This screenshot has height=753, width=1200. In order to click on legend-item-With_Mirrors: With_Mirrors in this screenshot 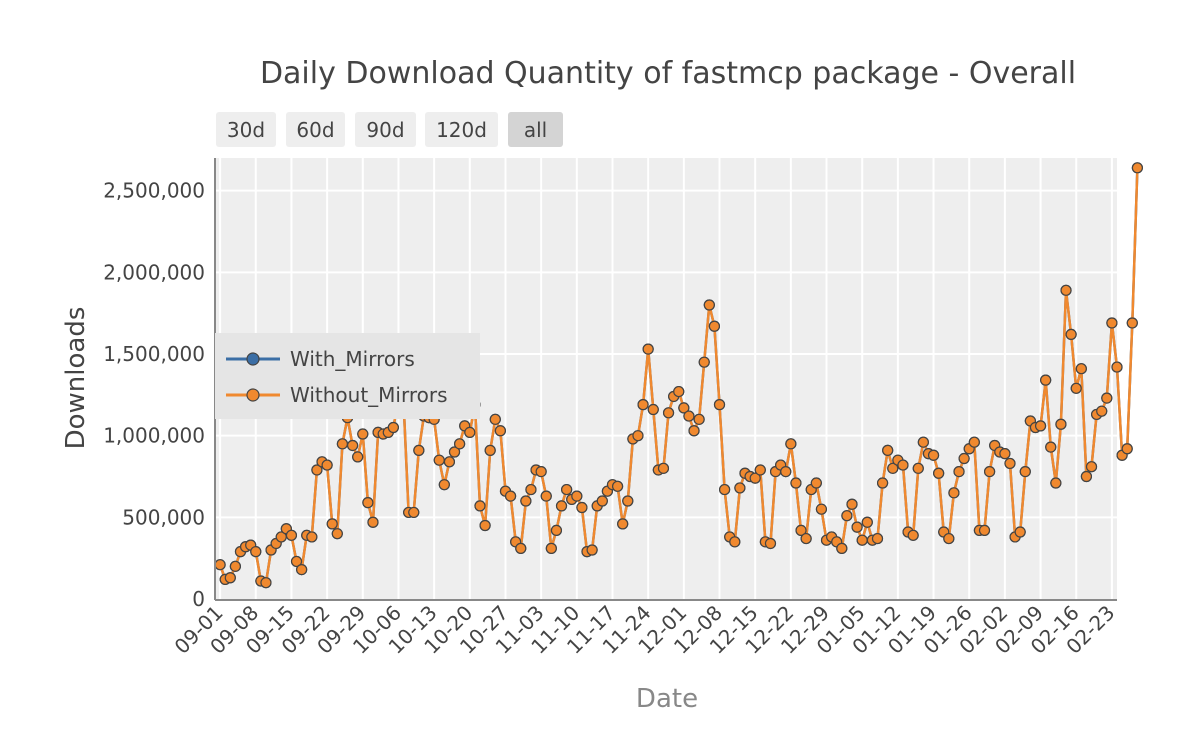, I will do `click(320, 359)`.